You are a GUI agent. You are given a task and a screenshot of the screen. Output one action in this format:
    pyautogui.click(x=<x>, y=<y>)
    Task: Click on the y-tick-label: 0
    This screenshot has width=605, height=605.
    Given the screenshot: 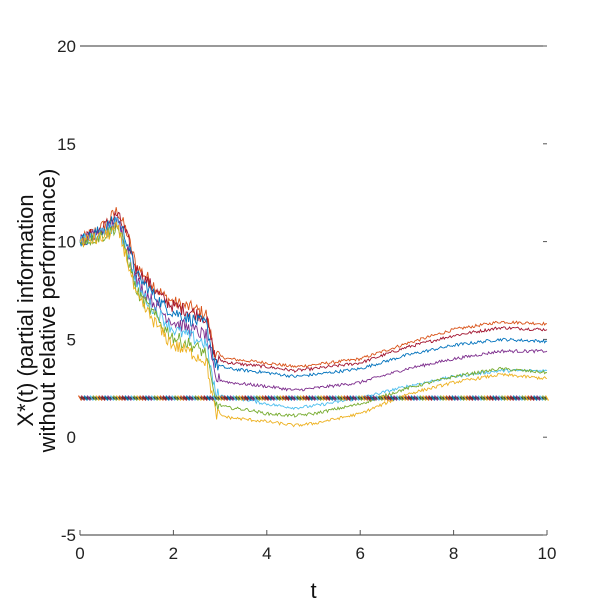 What is the action you would take?
    pyautogui.click(x=71, y=437)
    